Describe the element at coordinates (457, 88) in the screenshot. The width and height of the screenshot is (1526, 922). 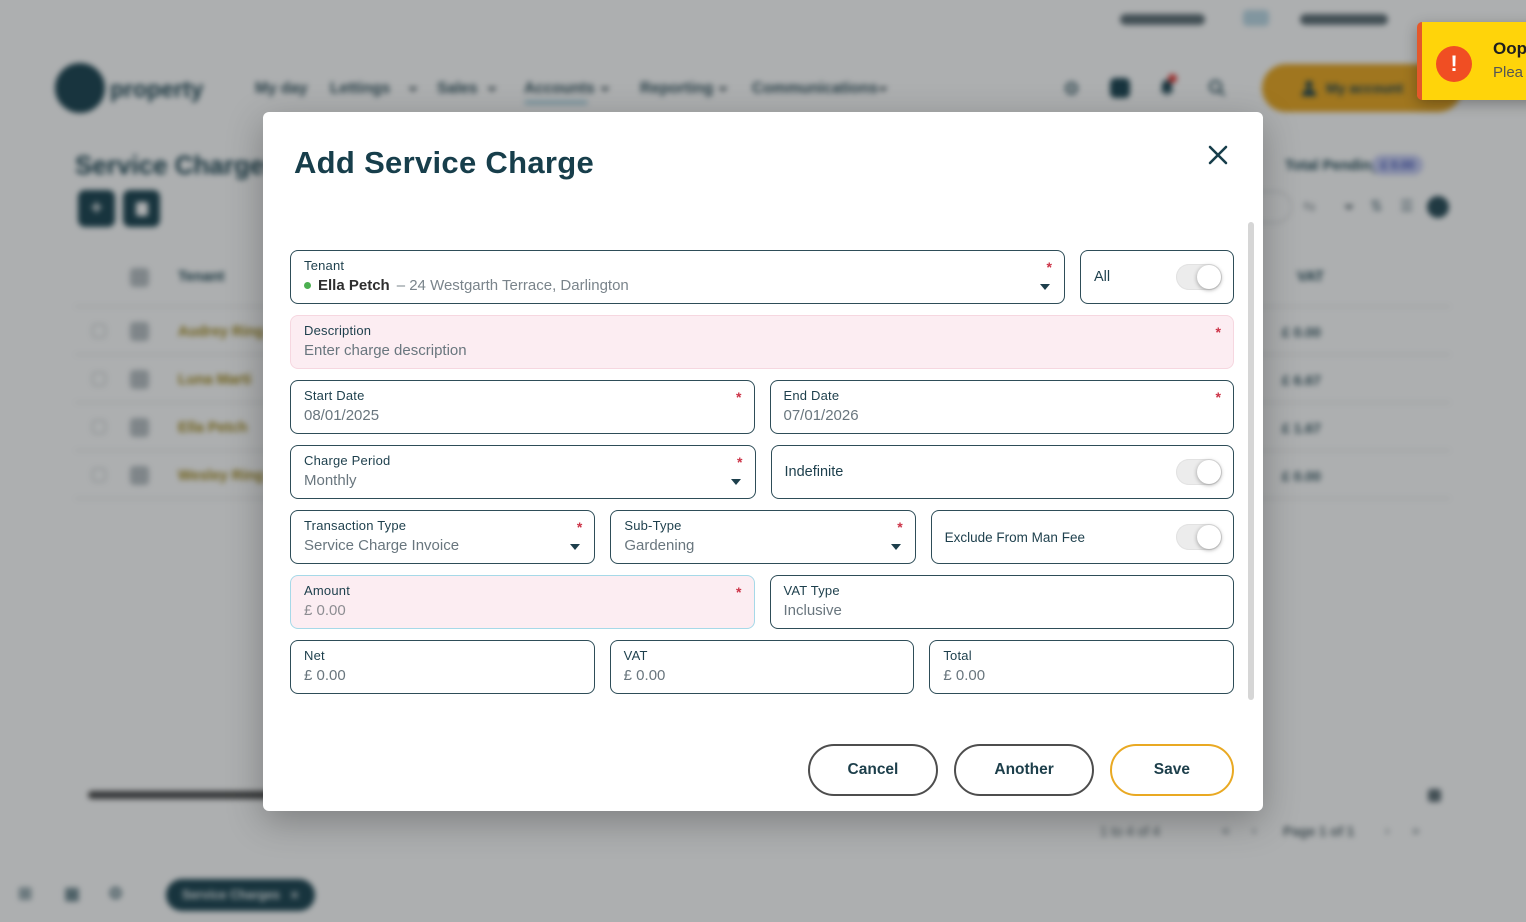
I see `nav-item-sales: Sales` at that location.